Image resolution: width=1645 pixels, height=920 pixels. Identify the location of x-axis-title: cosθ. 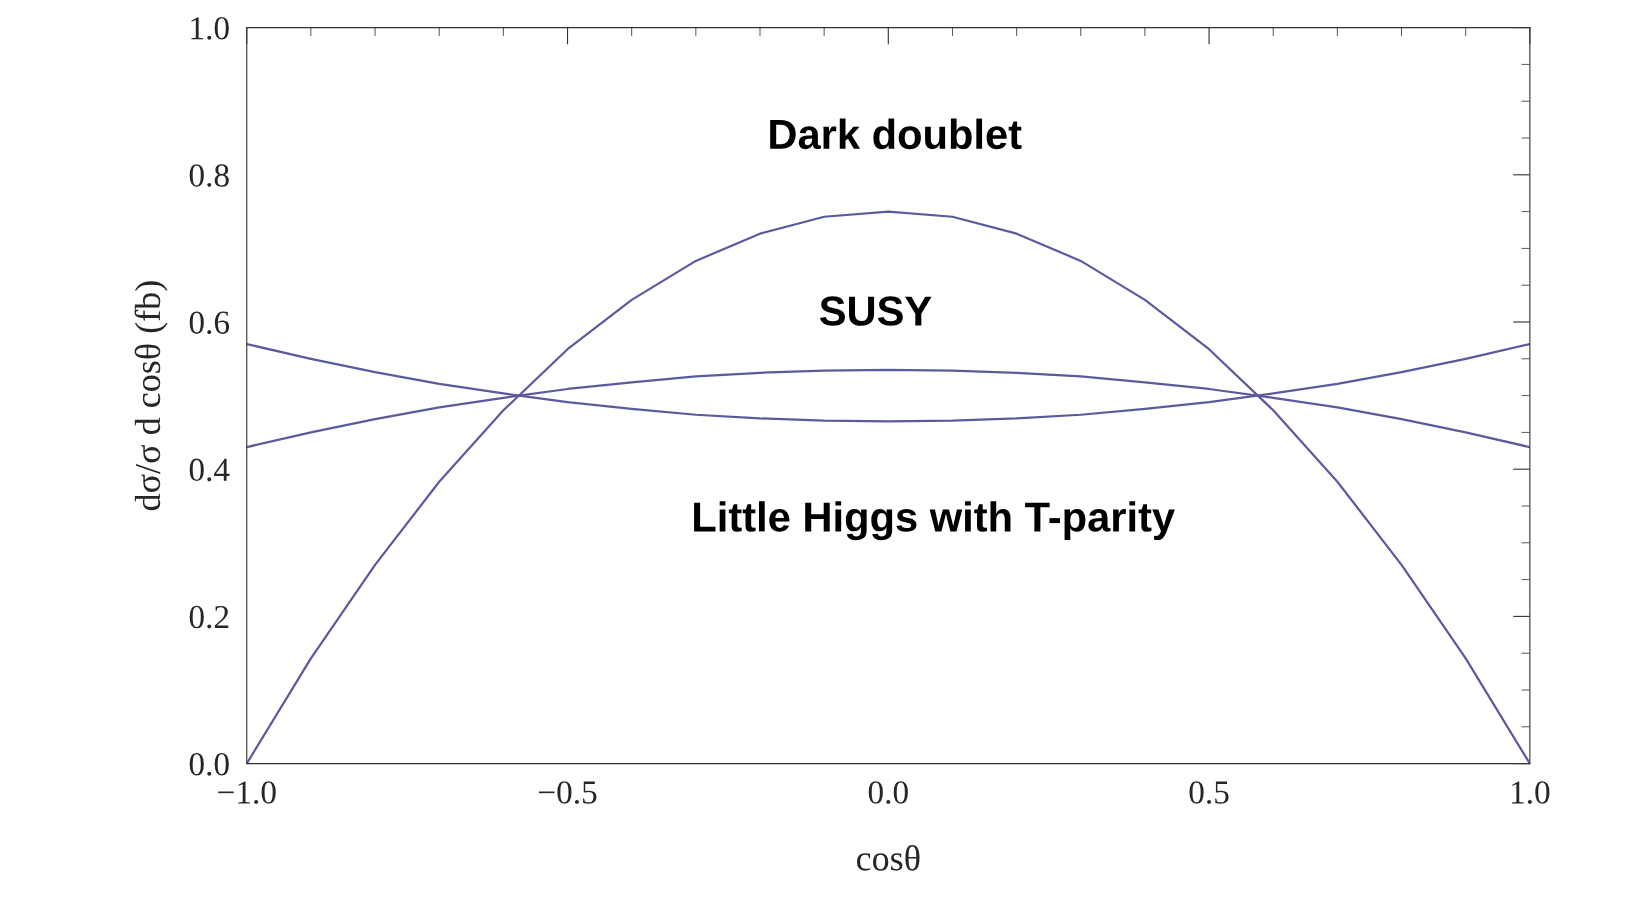
(888, 858).